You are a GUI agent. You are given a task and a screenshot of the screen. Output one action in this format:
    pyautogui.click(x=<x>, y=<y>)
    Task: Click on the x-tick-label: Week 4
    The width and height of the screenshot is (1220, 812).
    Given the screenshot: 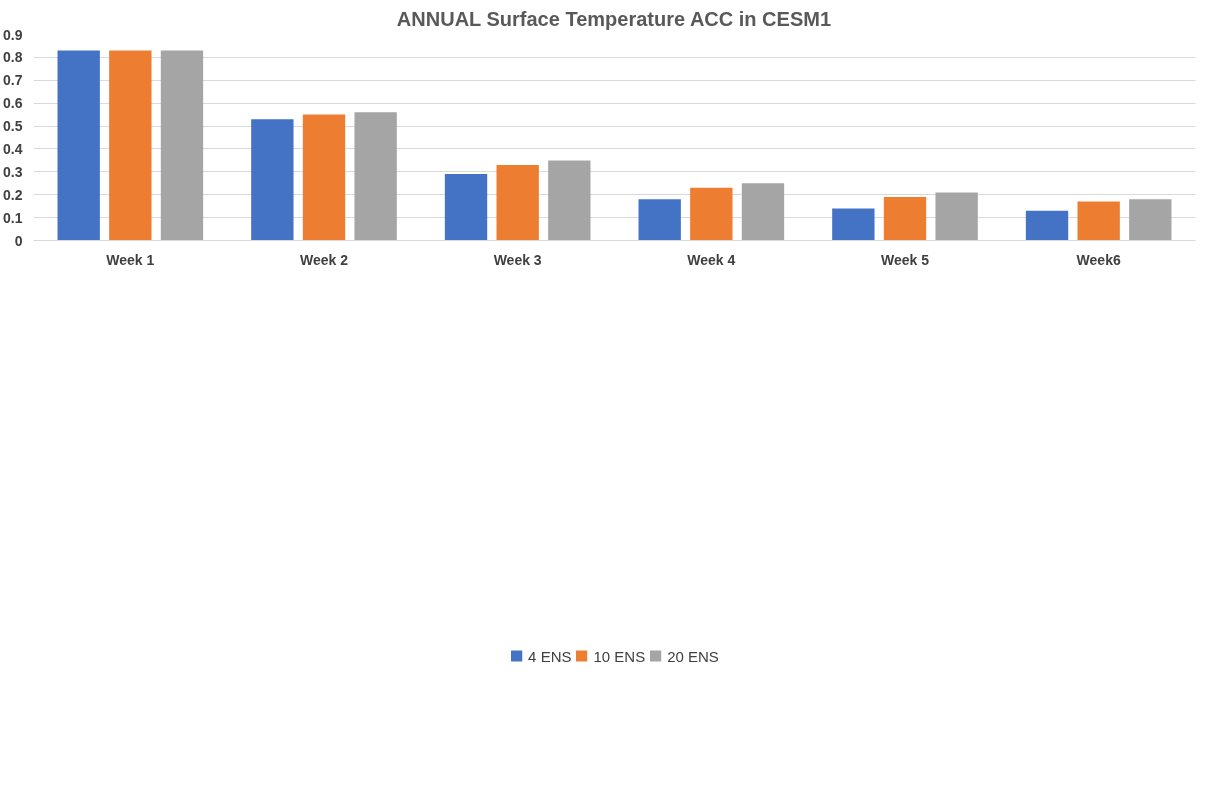 What is the action you would take?
    pyautogui.click(x=711, y=259)
    